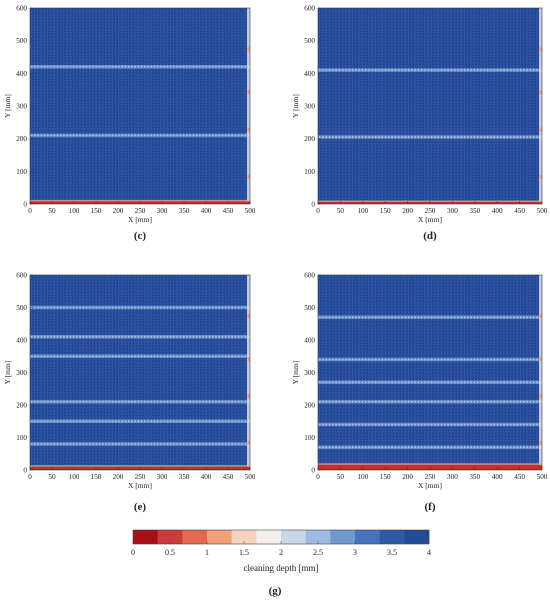 The height and width of the screenshot is (605, 550). What do you see at coordinates (540, 316) in the screenshot?
I see `edge-speck` at bounding box center [540, 316].